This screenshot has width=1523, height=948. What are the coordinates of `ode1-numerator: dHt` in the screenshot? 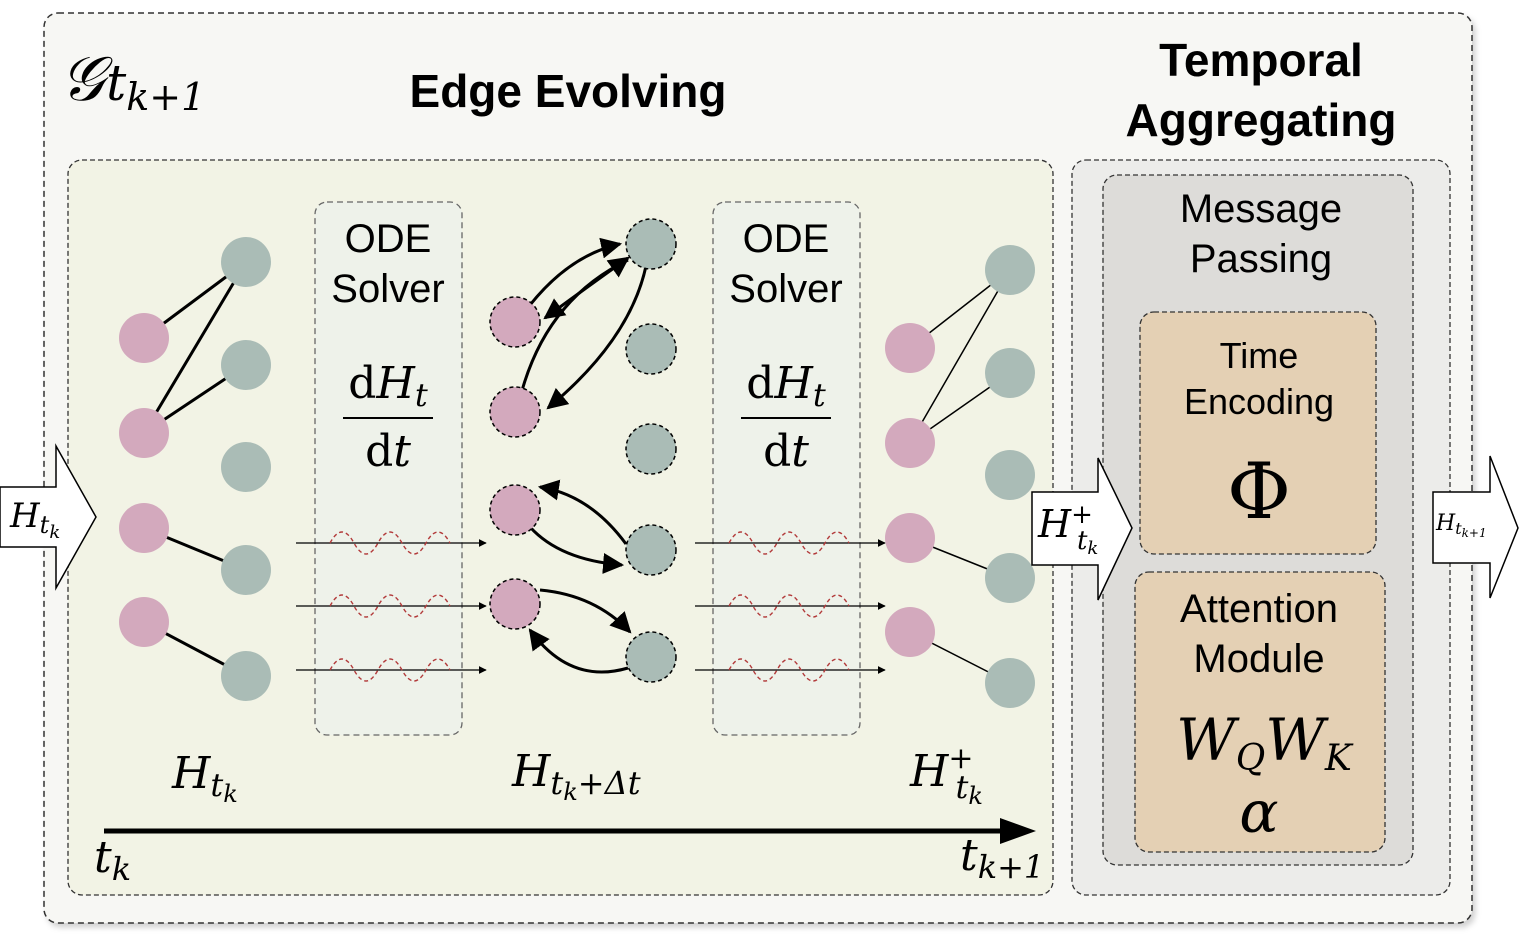 It's located at (388, 386).